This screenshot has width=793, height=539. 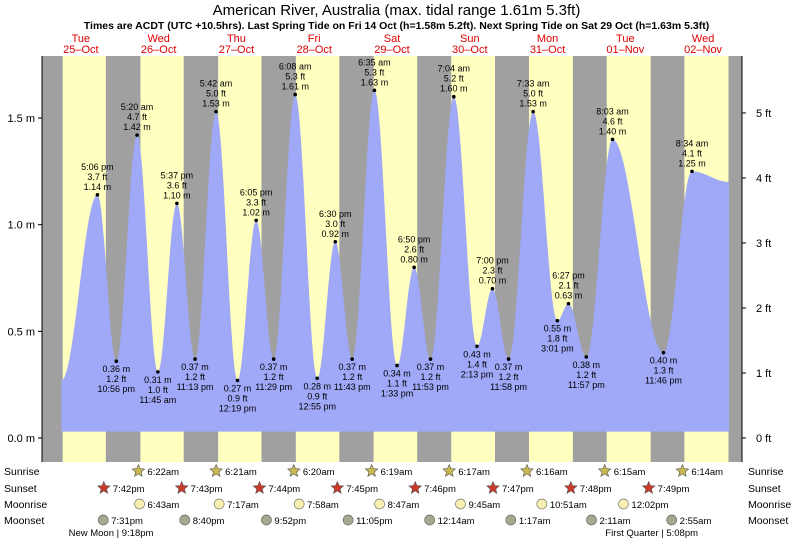 I want to click on row-label-right: Moonrise, so click(x=769, y=505).